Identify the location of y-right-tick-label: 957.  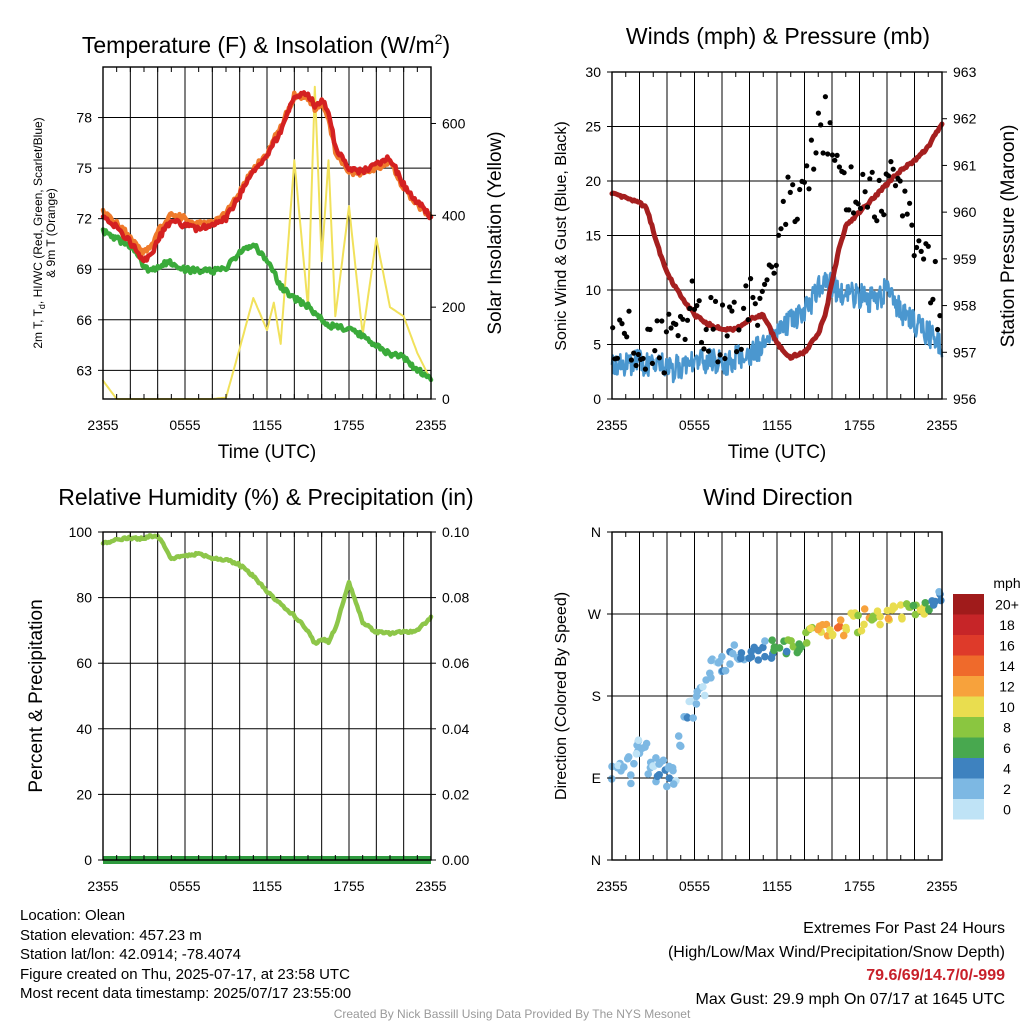
(965, 352).